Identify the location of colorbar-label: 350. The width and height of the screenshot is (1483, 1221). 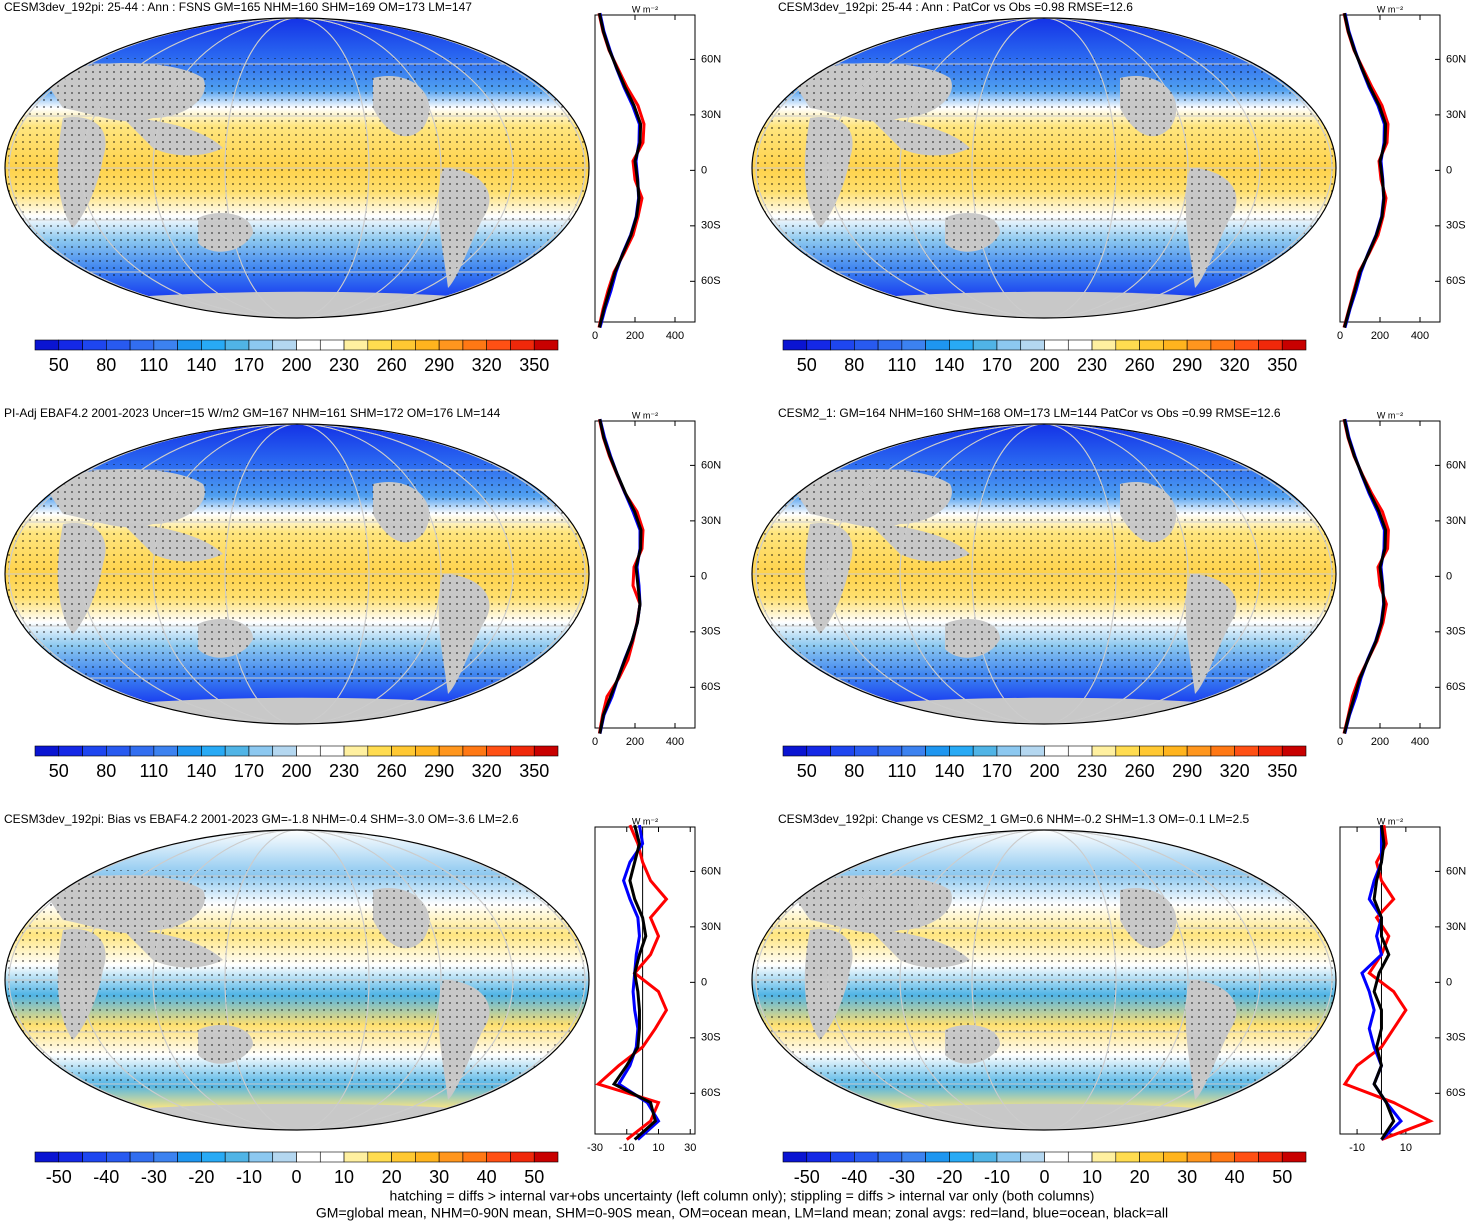
(1282, 771).